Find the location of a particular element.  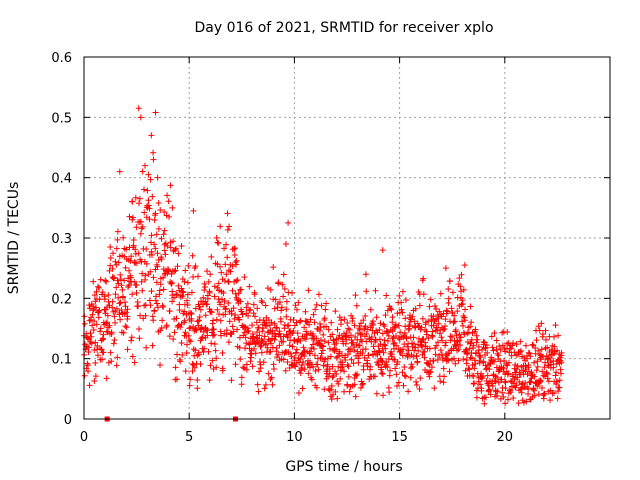

x-tick-label: 15 is located at coordinates (399, 437).